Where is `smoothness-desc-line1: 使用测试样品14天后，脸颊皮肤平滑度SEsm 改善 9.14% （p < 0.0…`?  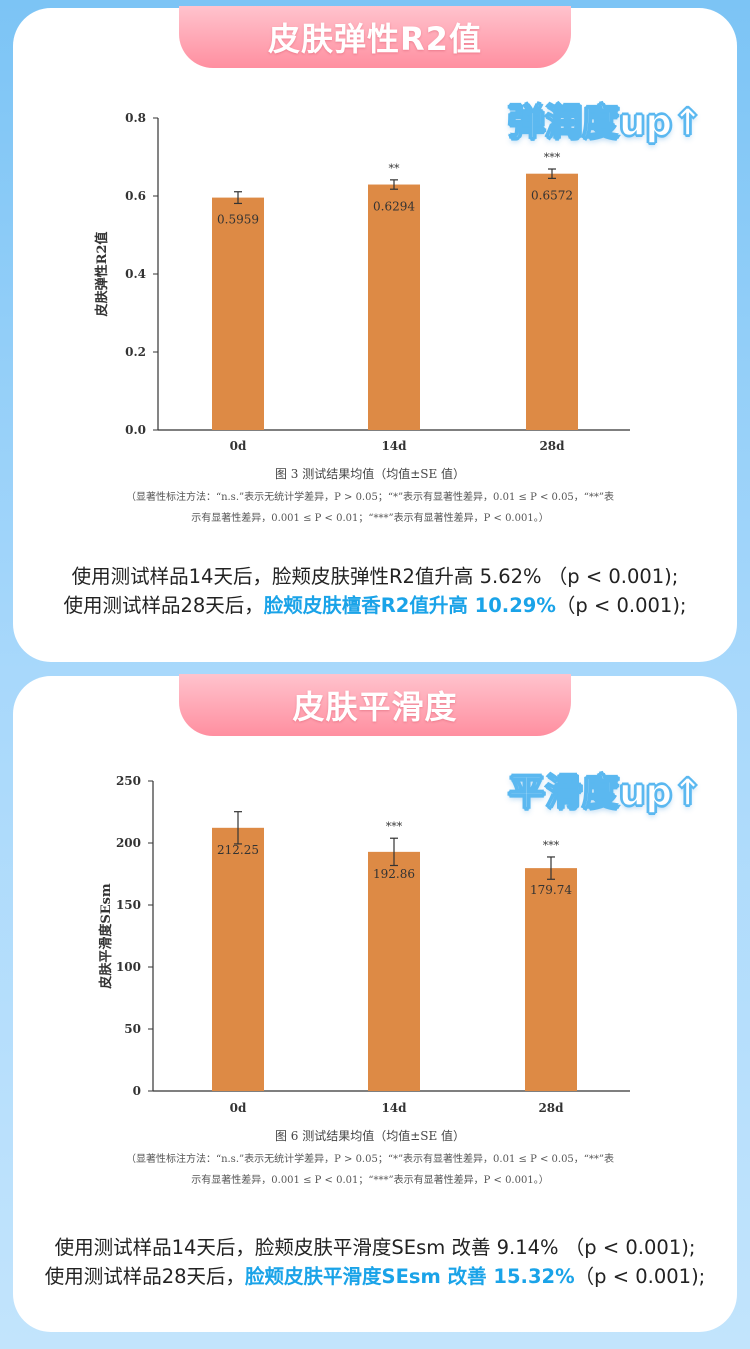
smoothness-desc-line1: 使用测试样品14天后，脸颊皮肤平滑度SEsm 改善 9.14% （p < 0.0… is located at coordinates (375, 1247).